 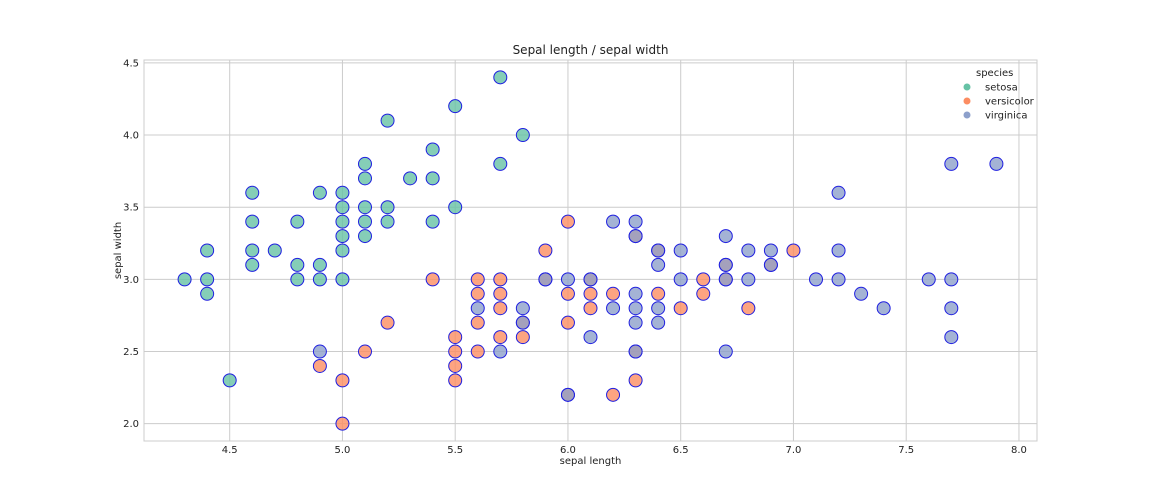 I want to click on legend-label-virginica: virginica, so click(x=1006, y=116).